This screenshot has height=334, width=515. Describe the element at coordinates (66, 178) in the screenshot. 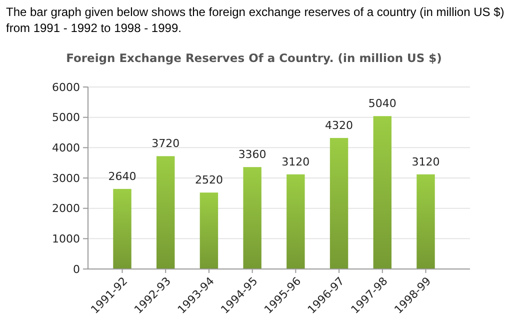

I see `y-tick-label: 3000` at that location.